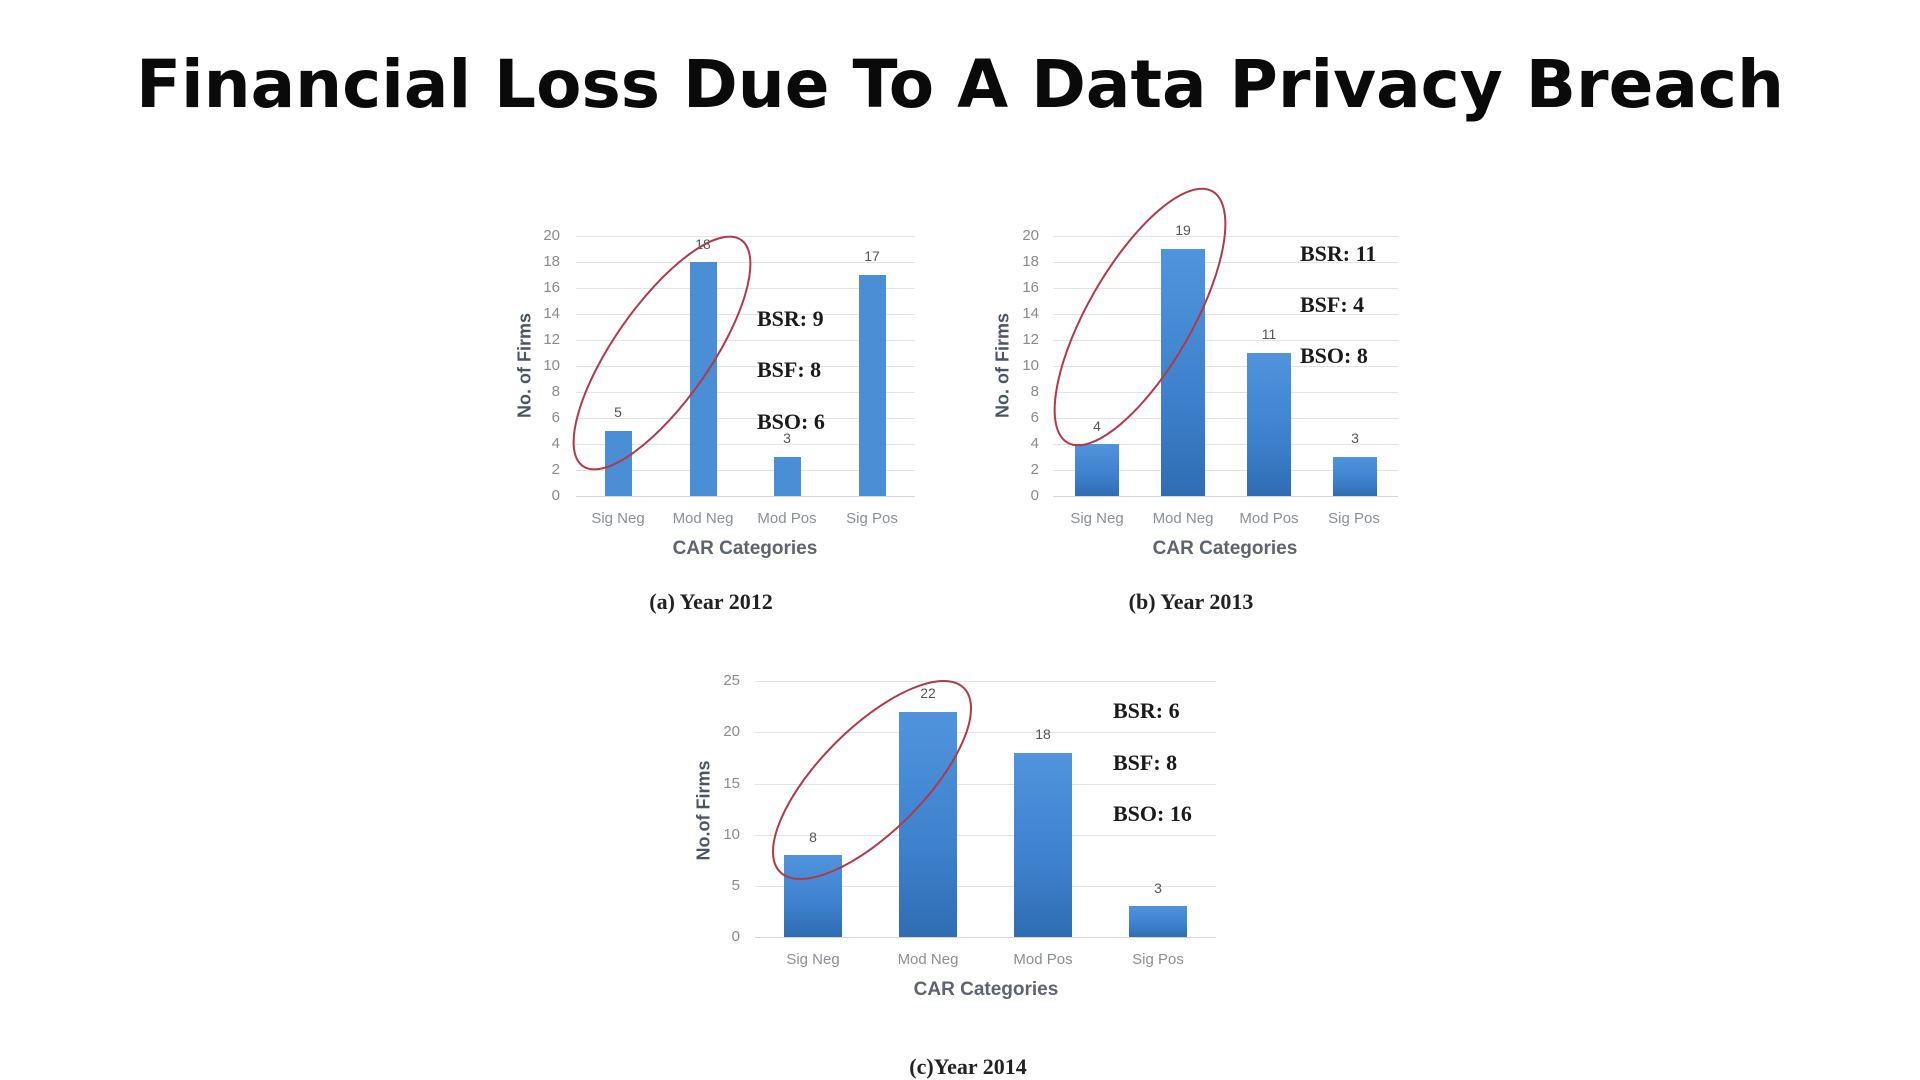 The width and height of the screenshot is (1920, 1080). Describe the element at coordinates (813, 837) in the screenshot. I see `value-label: 8` at that location.